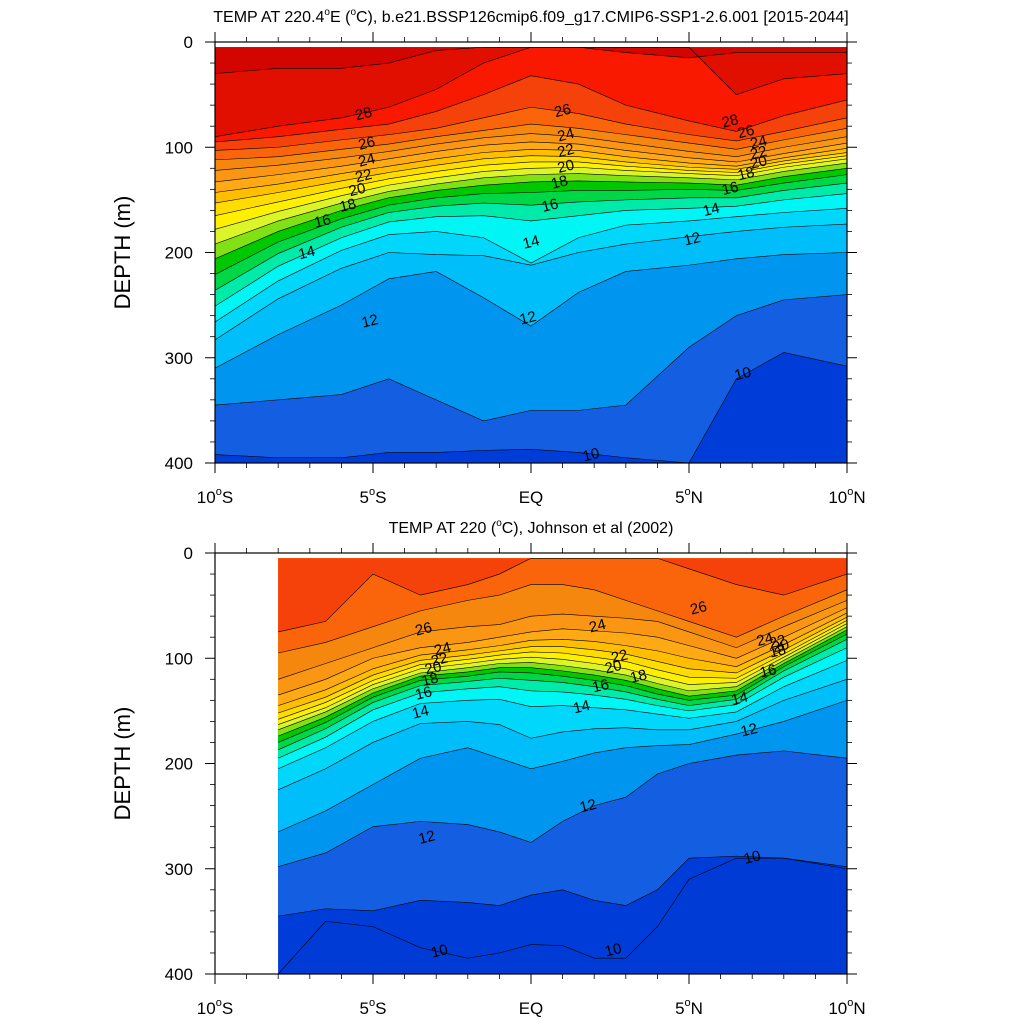 This screenshot has height=1024, width=1024. Describe the element at coordinates (531, 527) in the screenshot. I see `chart-title: TEMP AT 220 (oC), Johnson et al (2002)` at that location.